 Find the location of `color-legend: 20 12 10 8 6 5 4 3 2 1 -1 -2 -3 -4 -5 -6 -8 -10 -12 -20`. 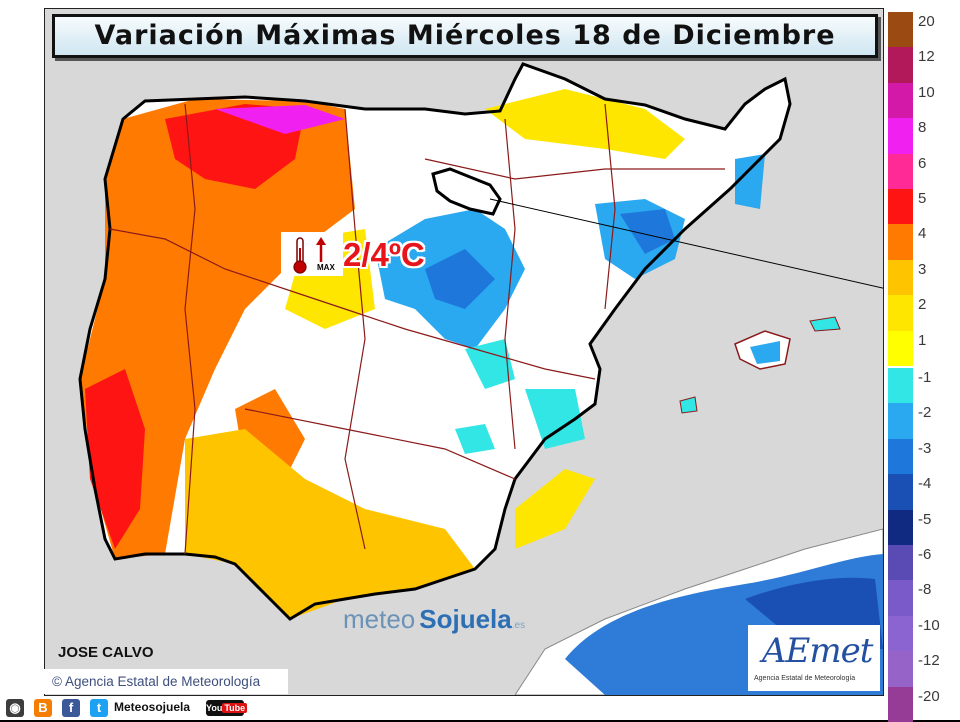

color-legend: 20 12 10 8 6 5 4 3 2 1 -1 -2 -3 -4 -5 -6 -8 -10 -12 -20 is located at coordinates (923, 365).